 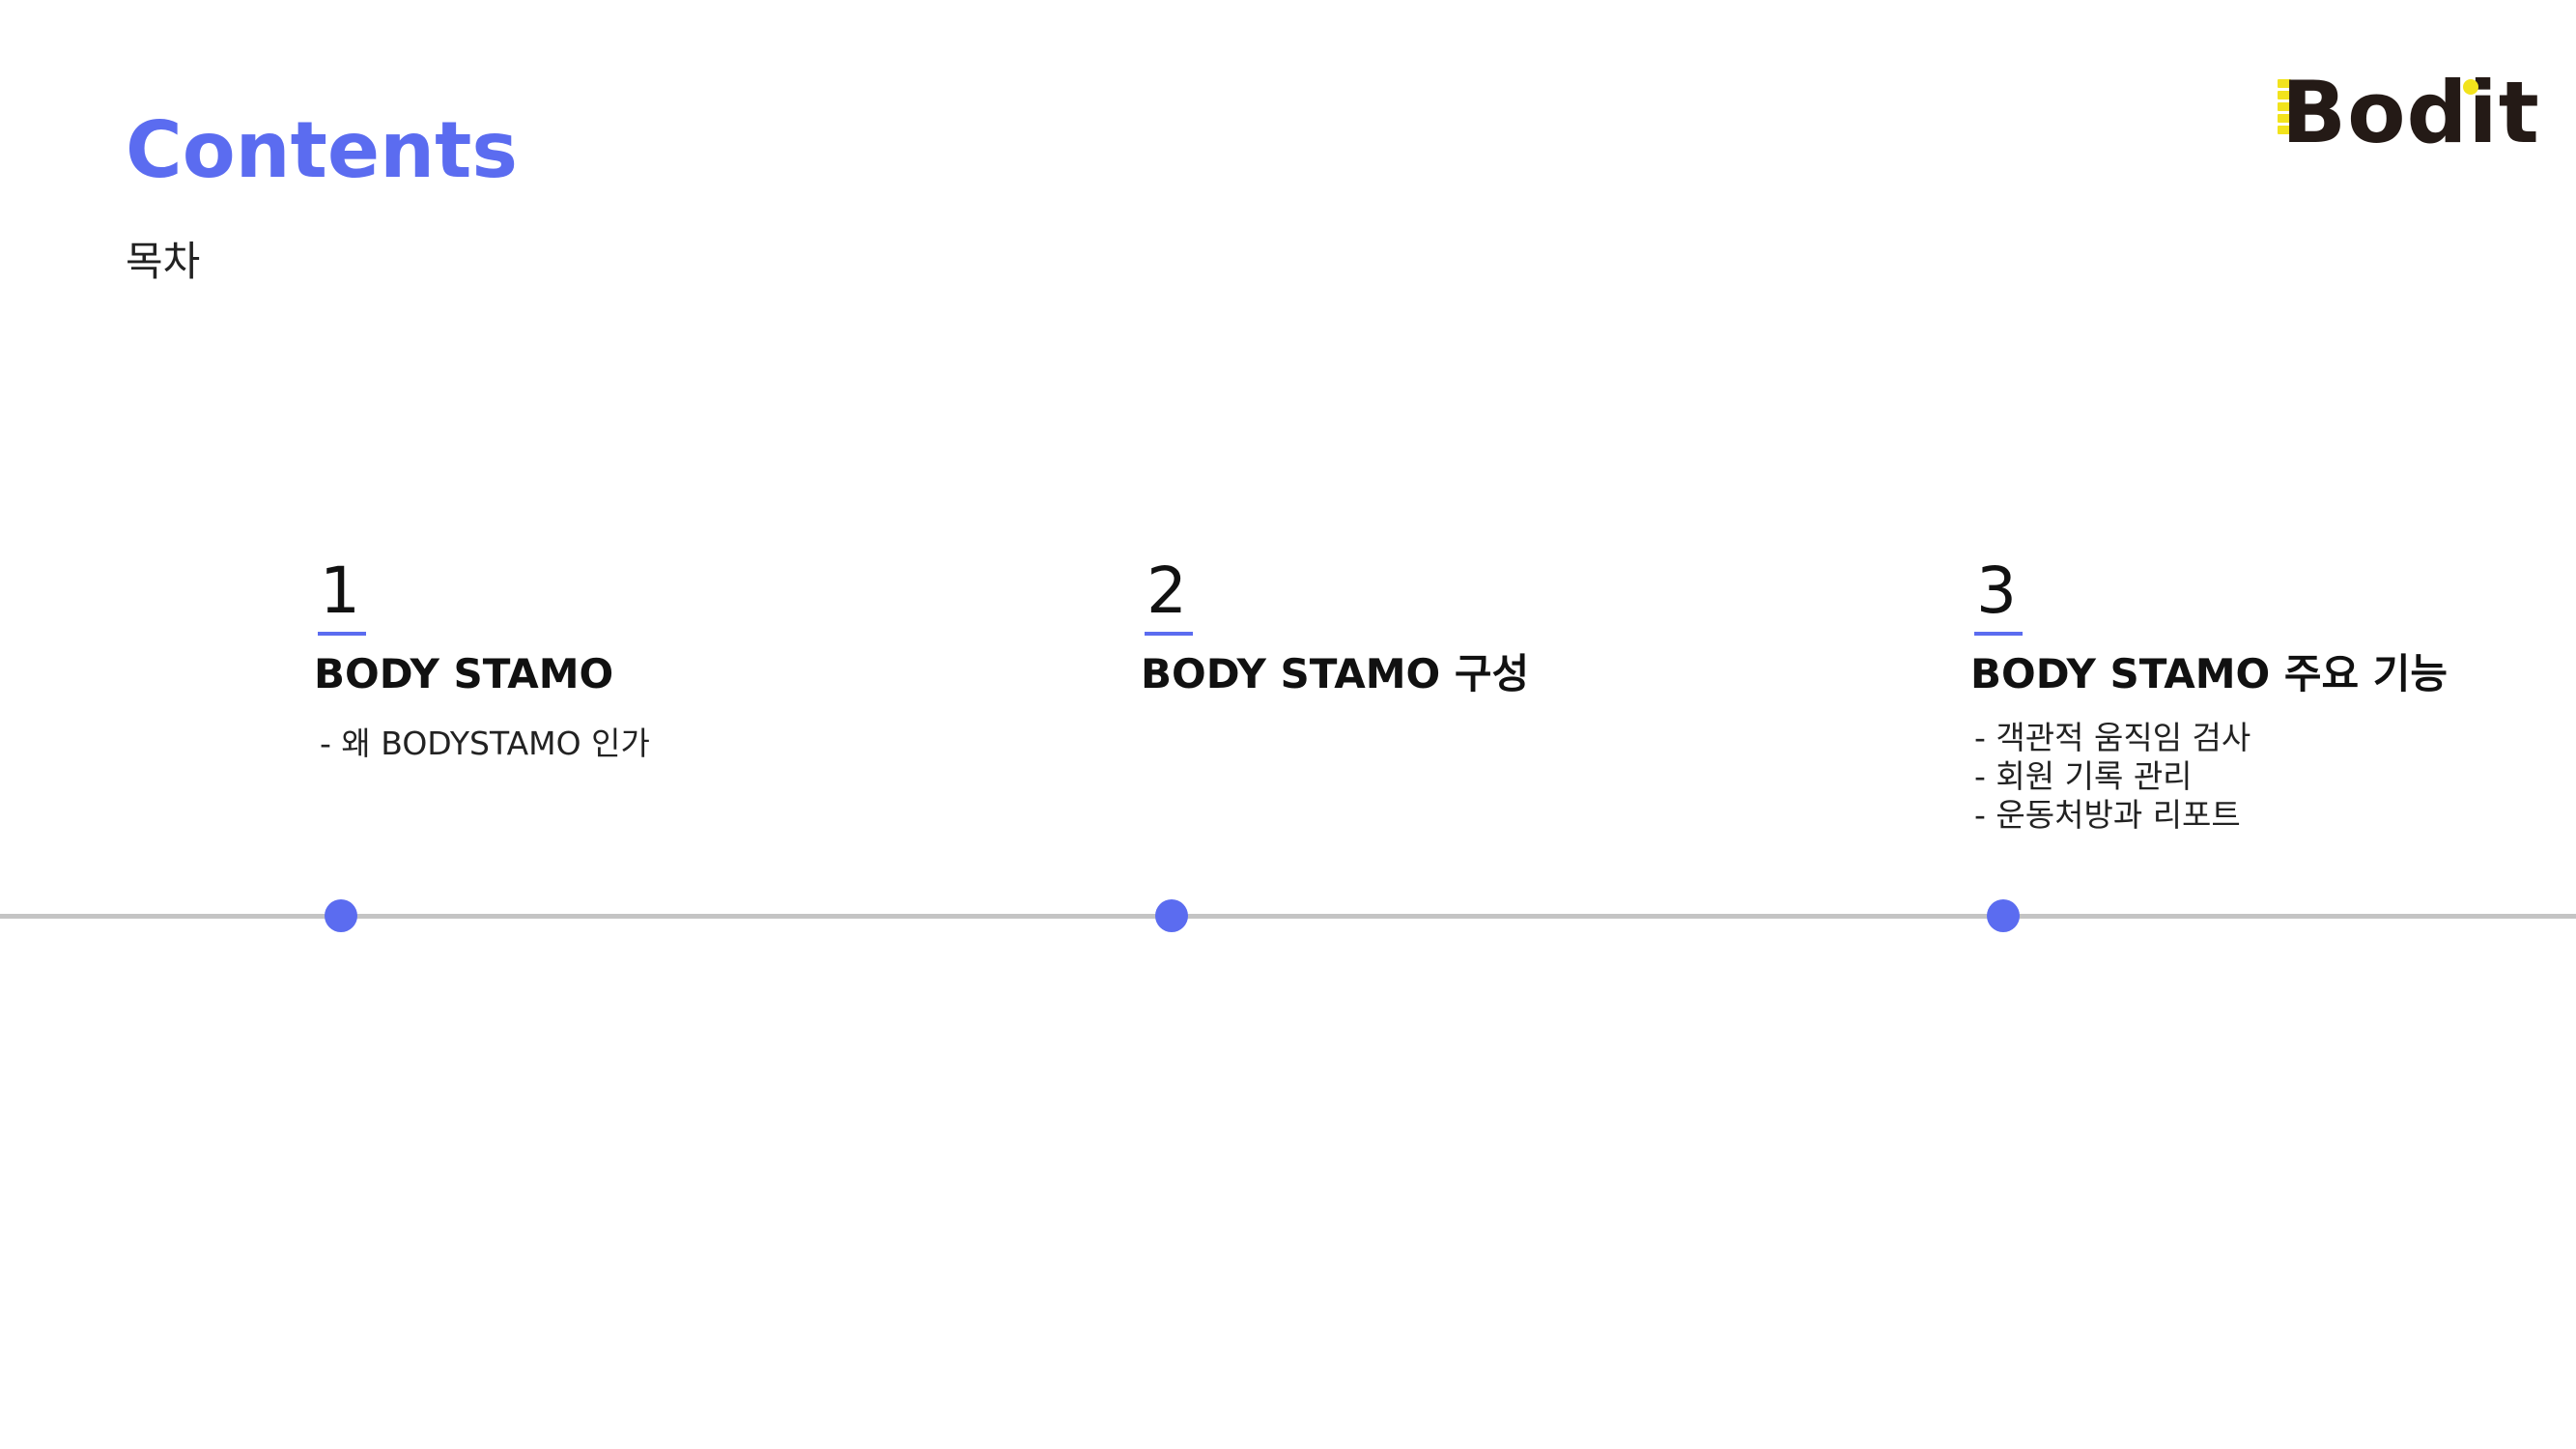 I want to click on section-item: 회원 기록 관리, so click(x=2262, y=776).